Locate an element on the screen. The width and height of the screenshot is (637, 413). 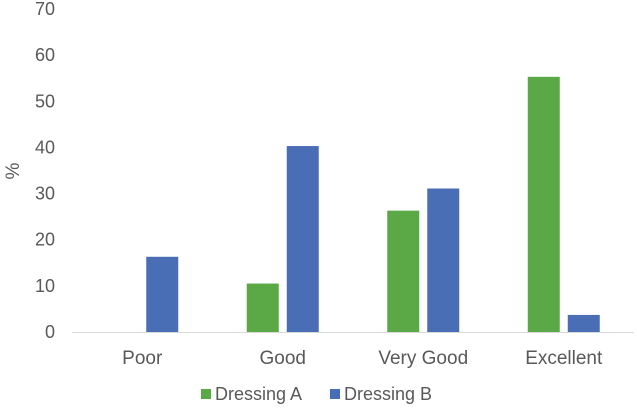
bar-dressing-b-poor is located at coordinates (162, 294).